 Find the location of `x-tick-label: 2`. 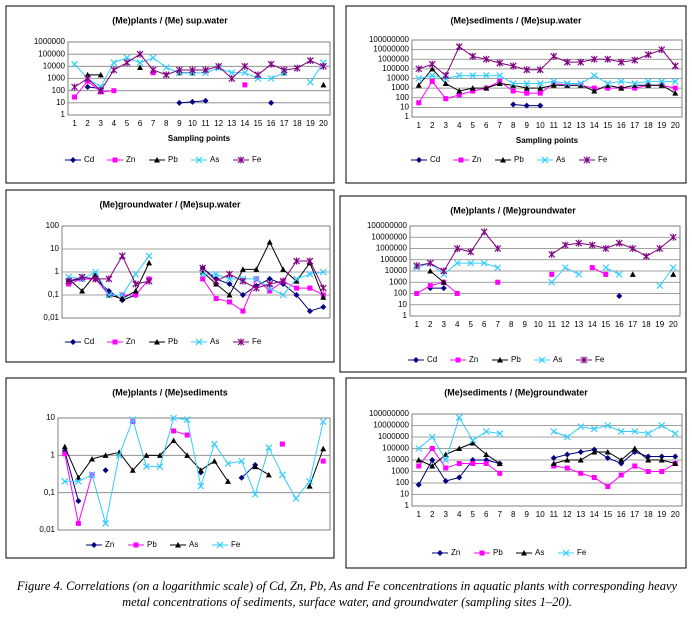

x-tick-label: 2 is located at coordinates (432, 514).